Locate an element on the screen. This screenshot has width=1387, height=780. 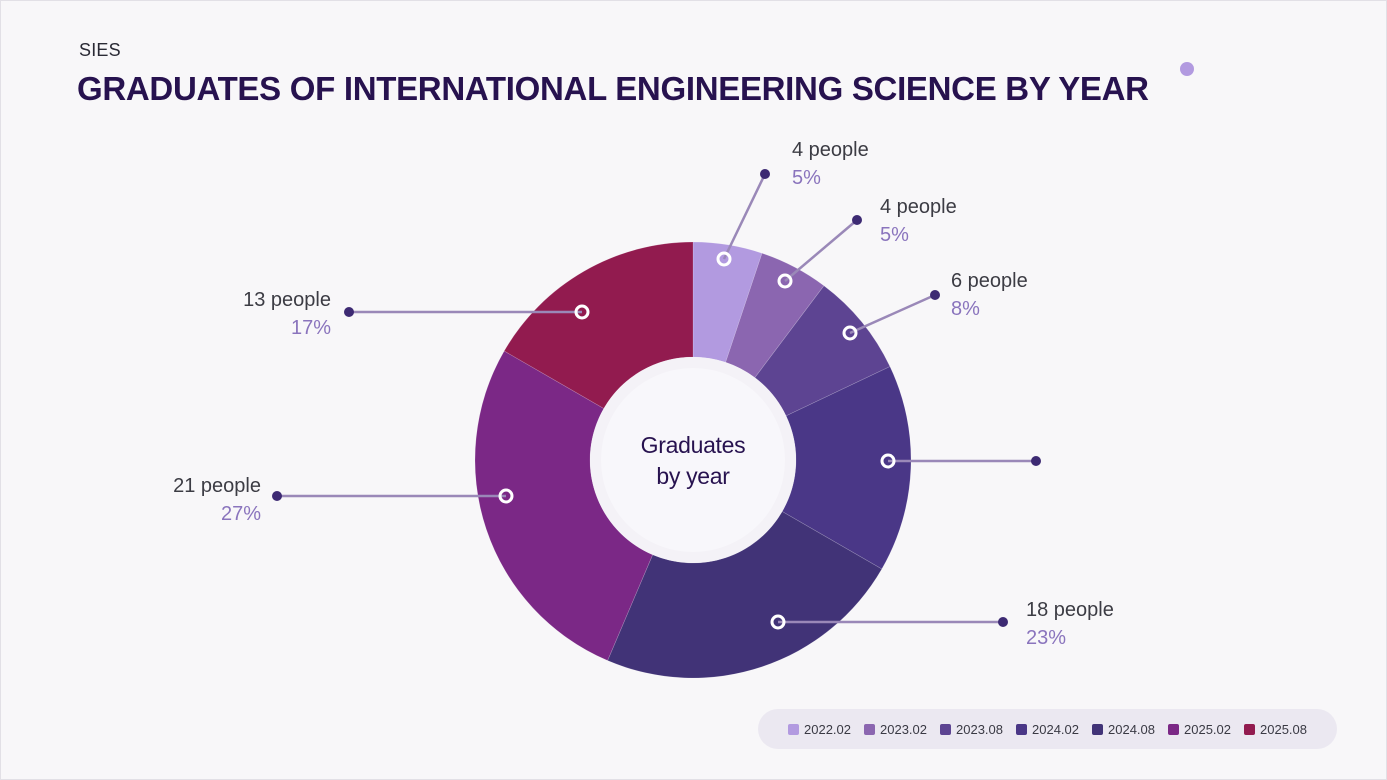
data-label-2024.08: 18 people 23% is located at coordinates (1070, 624).